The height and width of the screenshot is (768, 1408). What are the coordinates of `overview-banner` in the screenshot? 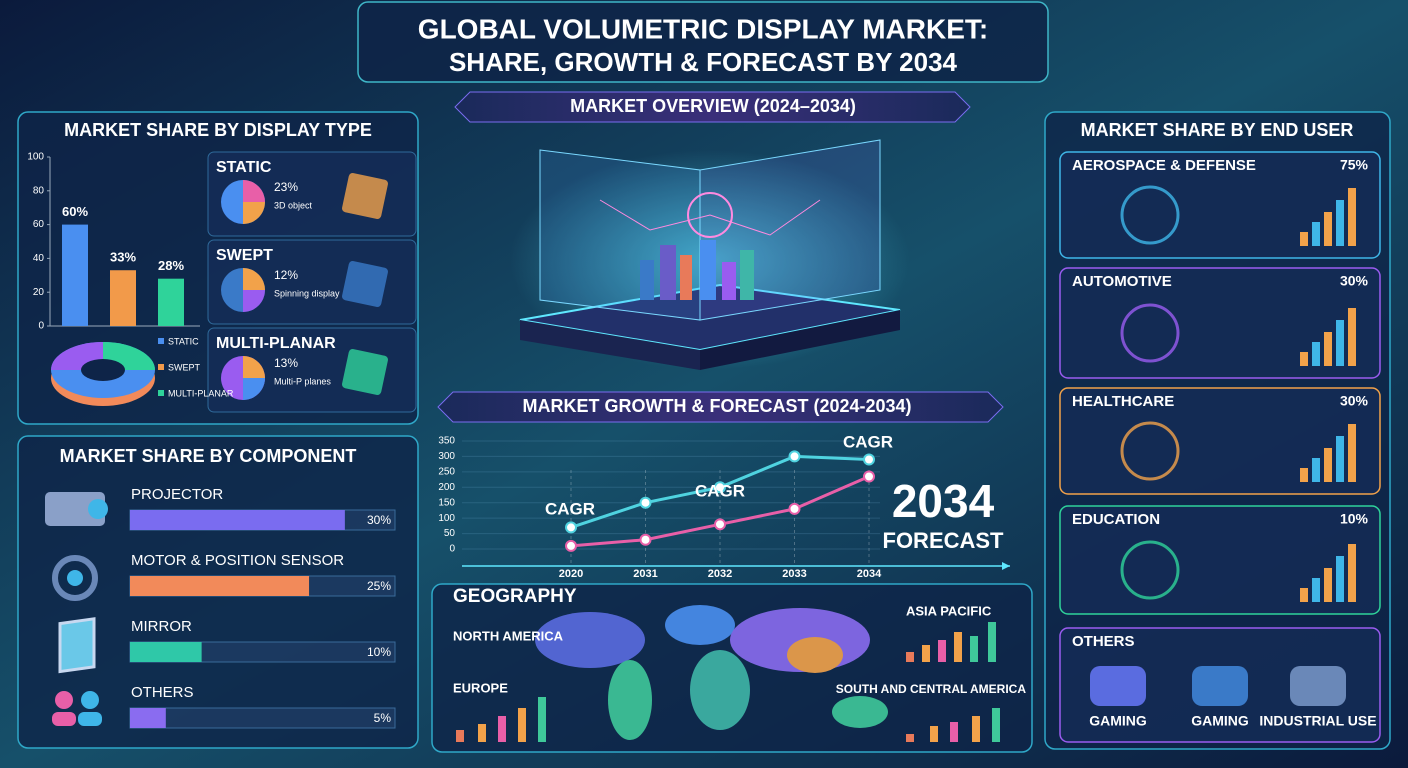 It's located at (712, 107).